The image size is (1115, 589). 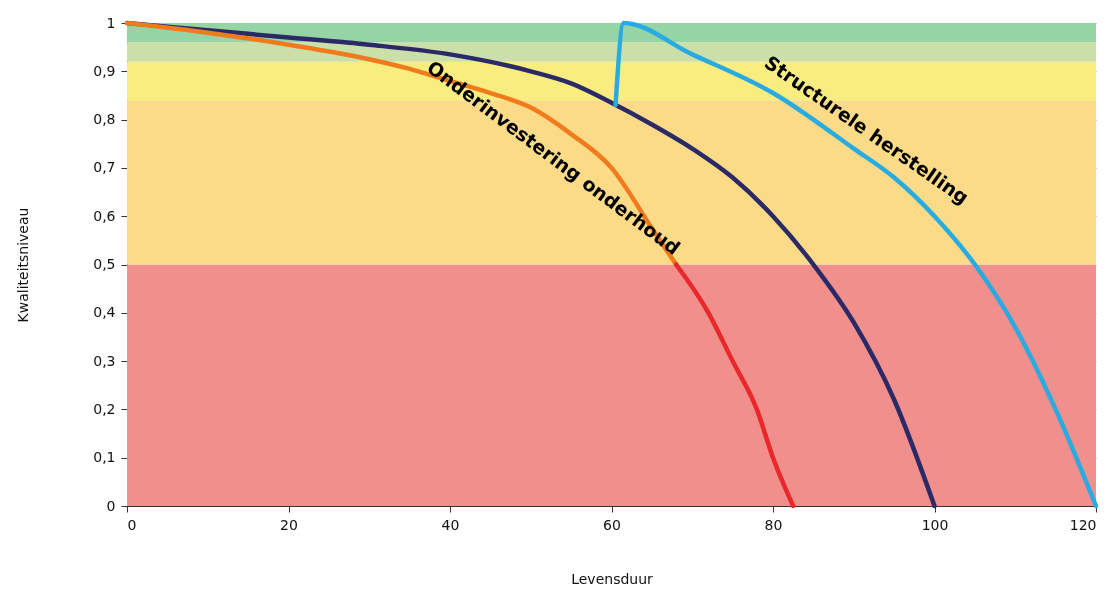 What do you see at coordinates (111, 505) in the screenshot?
I see `y-tick-label: 0` at bounding box center [111, 505].